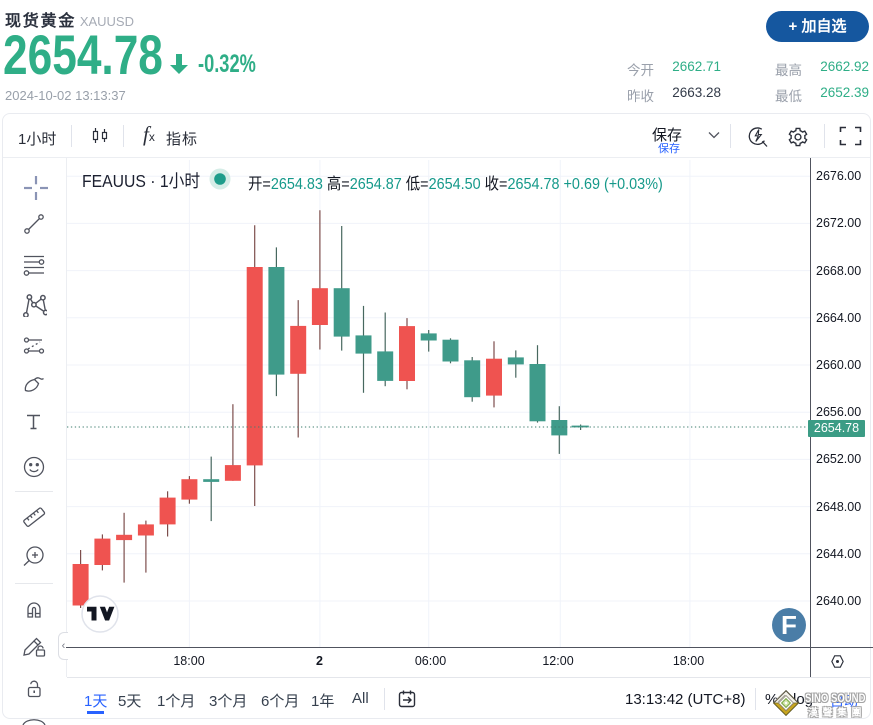 This screenshot has width=873, height=725. I want to click on svg-text: F, so click(789, 625).